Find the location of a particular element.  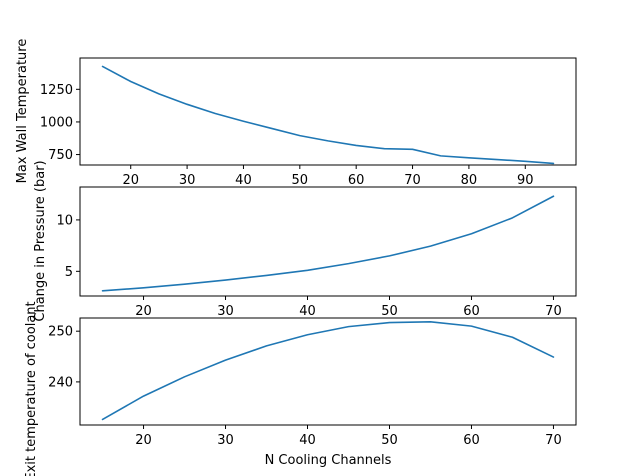

series-line-pressure-change is located at coordinates (328, 243).